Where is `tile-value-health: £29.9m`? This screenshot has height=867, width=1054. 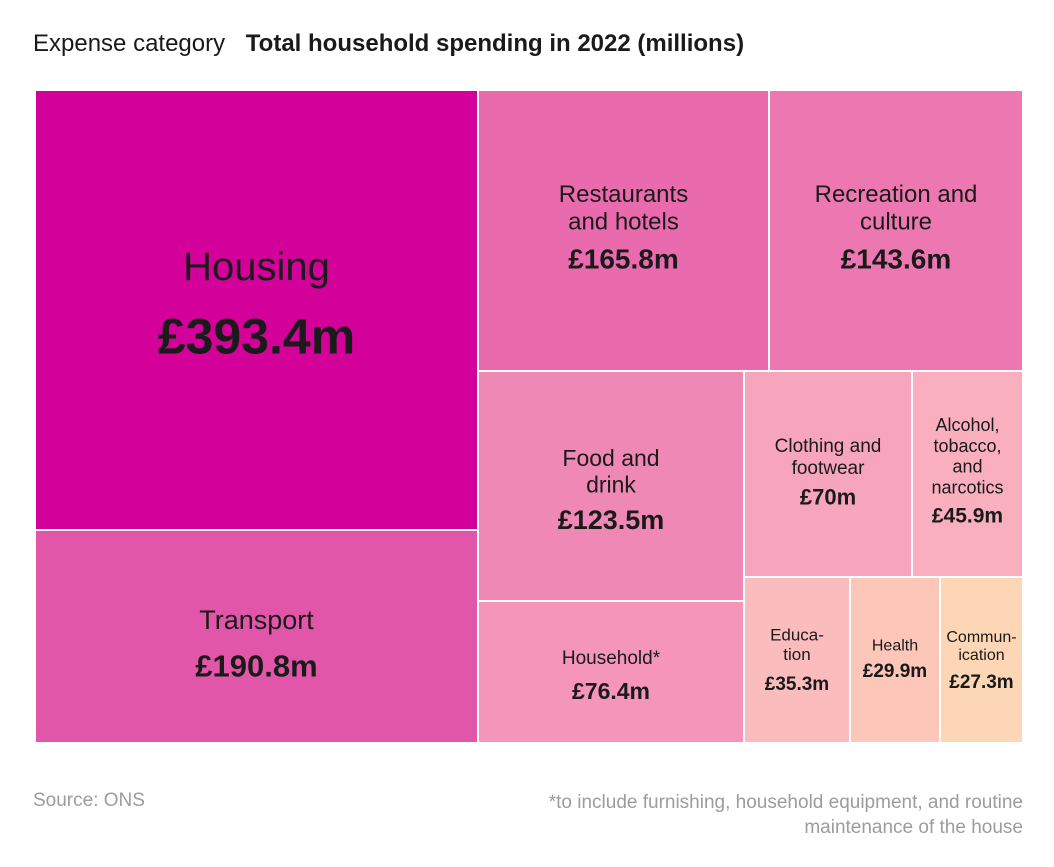 tile-value-health: £29.9m is located at coordinates (895, 671).